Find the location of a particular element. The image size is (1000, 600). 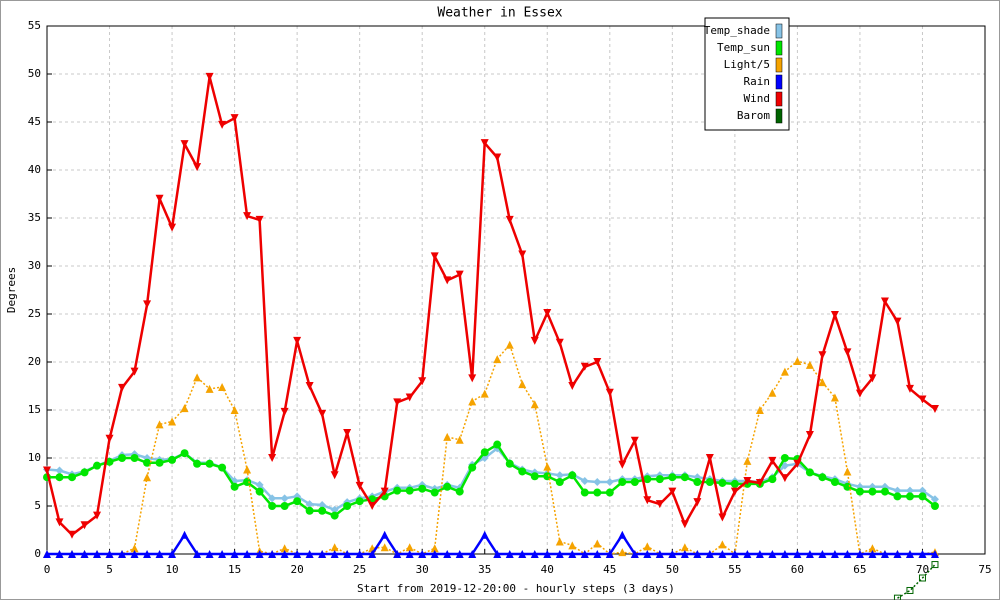

legend-label: Wind is located at coordinates (757, 98).